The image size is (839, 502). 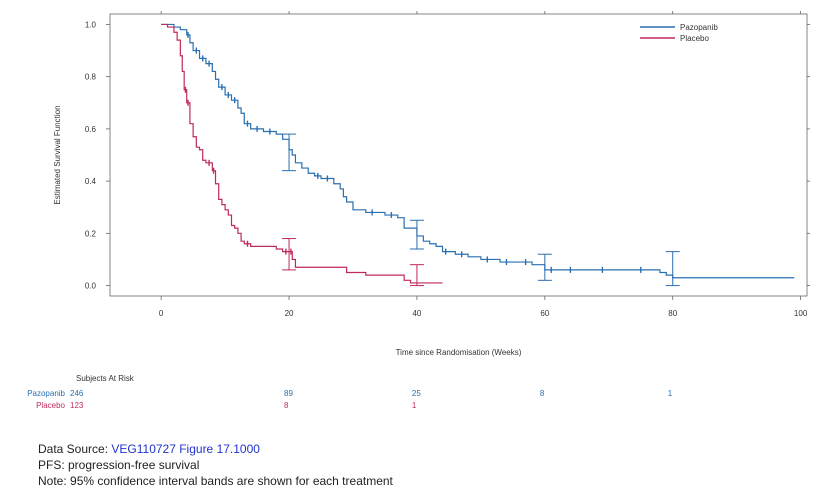 I want to click on at-risk-label-placebo: Placebo, so click(x=50, y=405).